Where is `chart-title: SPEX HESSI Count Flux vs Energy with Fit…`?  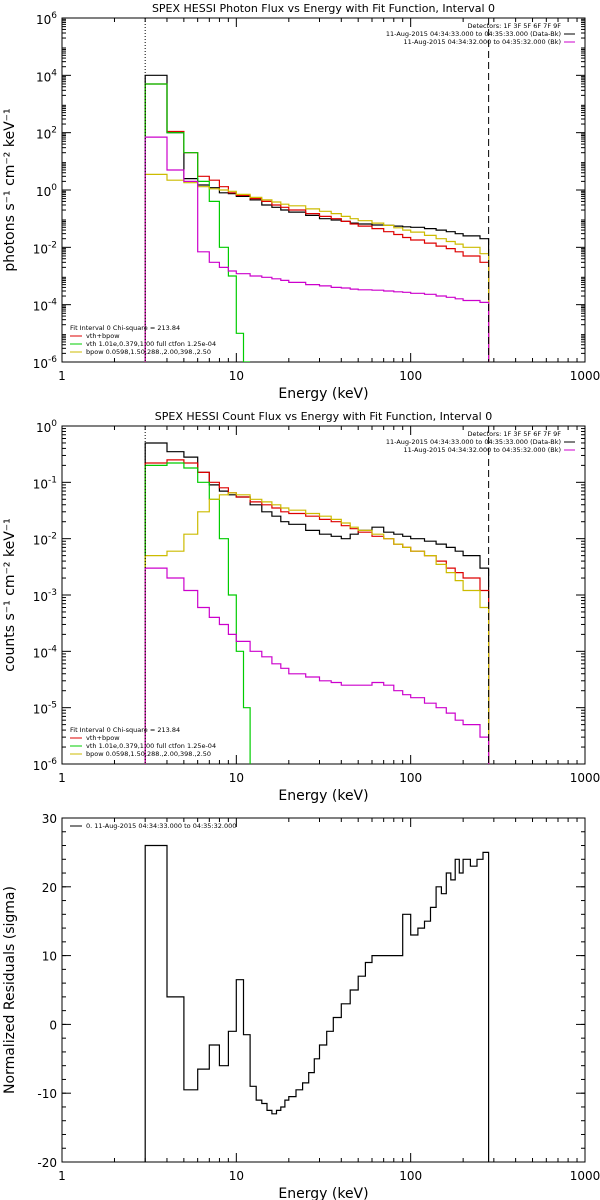
chart-title: SPEX HESSI Count Flux vs Energy with Fit… is located at coordinates (323, 416).